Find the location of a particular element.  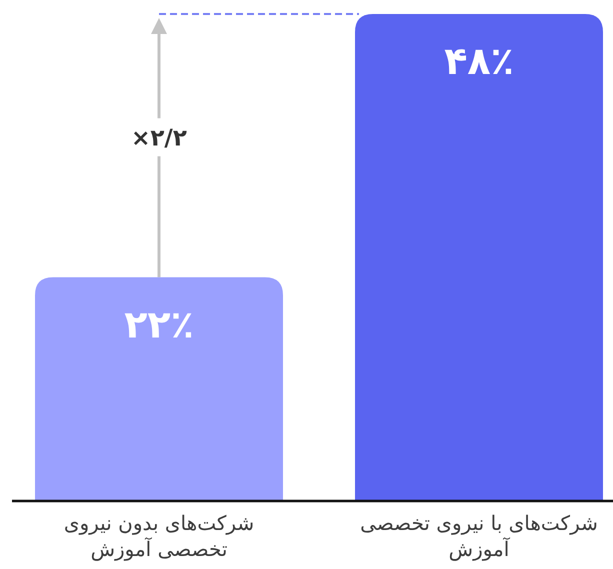

data-label: ۲۲٪ is located at coordinates (159, 324).